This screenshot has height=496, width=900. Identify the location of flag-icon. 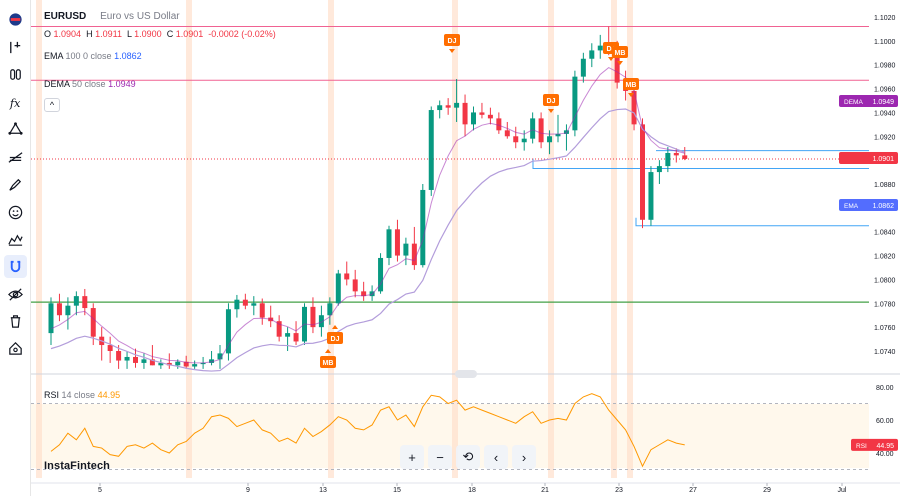
(15, 19).